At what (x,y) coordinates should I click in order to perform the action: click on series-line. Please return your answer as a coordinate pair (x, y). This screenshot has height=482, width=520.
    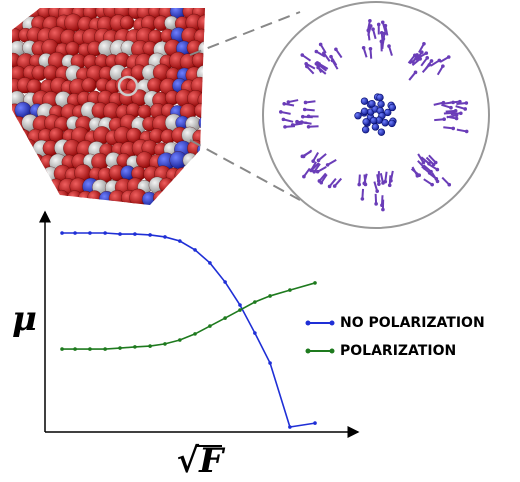
    Looking at the image, I should click on (189, 316).